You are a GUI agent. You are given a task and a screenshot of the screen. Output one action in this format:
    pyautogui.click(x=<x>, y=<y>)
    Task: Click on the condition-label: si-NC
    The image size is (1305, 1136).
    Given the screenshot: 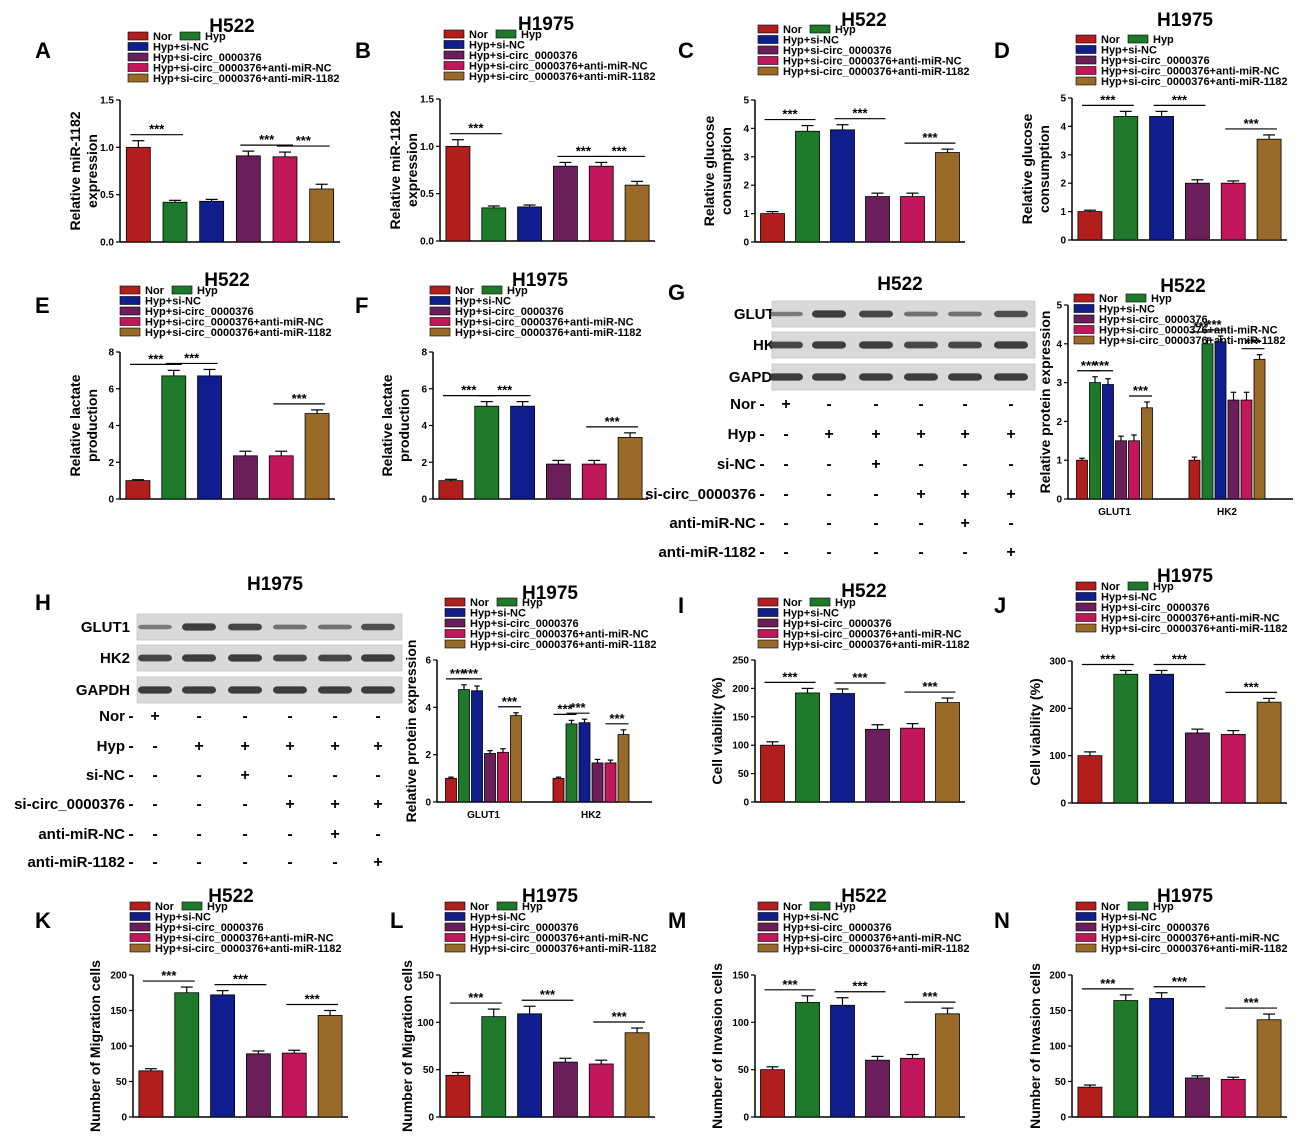 What is the action you would take?
    pyautogui.click(x=105, y=775)
    